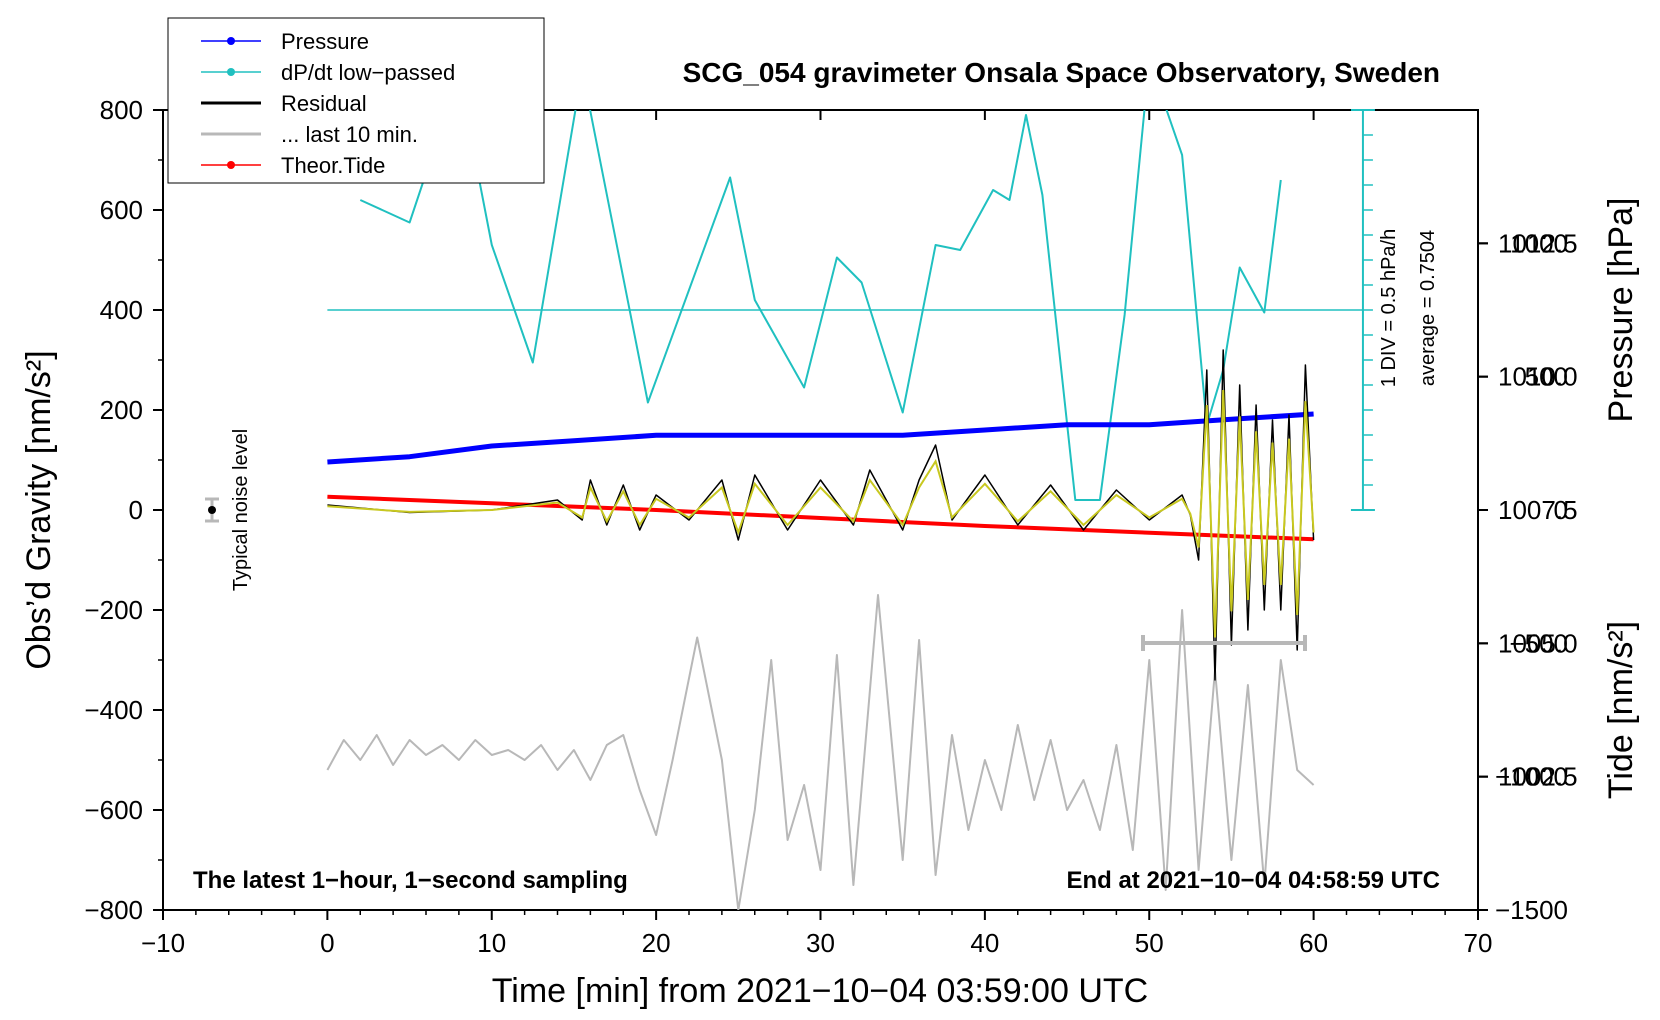 This screenshot has height=1020, width=1660. What do you see at coordinates (121, 110) in the screenshot?
I see `left-tick-label: 800` at bounding box center [121, 110].